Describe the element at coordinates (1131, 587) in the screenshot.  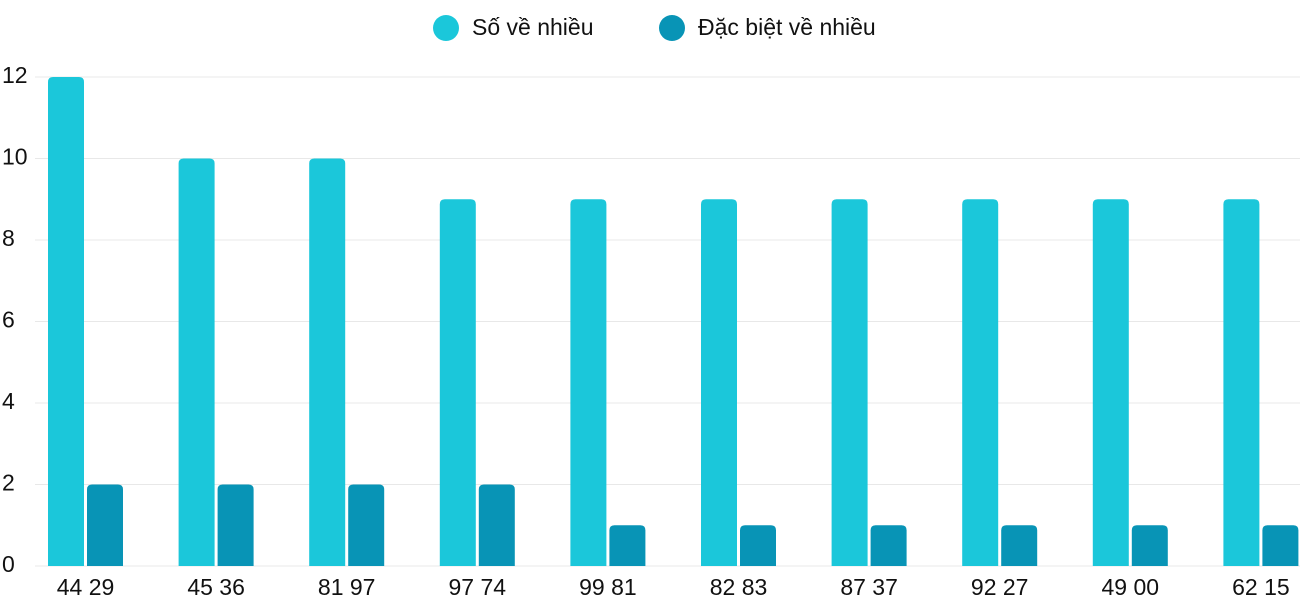
I see `x-tick-label: 49 00` at that location.